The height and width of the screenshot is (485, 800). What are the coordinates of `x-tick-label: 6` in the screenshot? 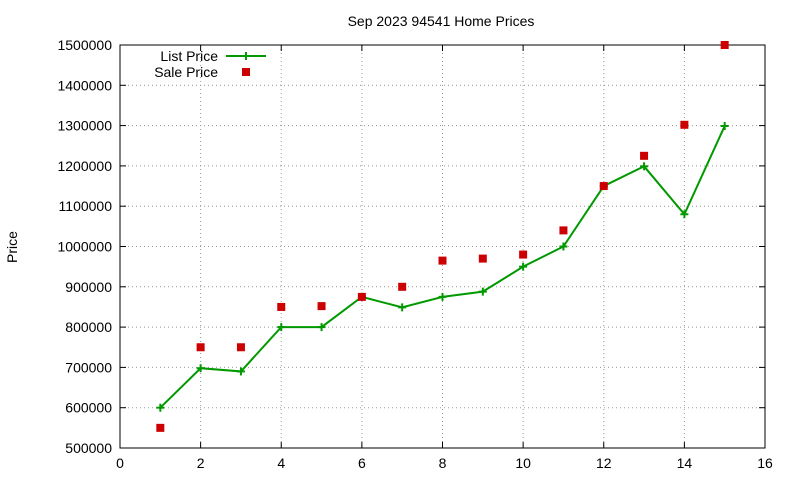 It's located at (362, 463).